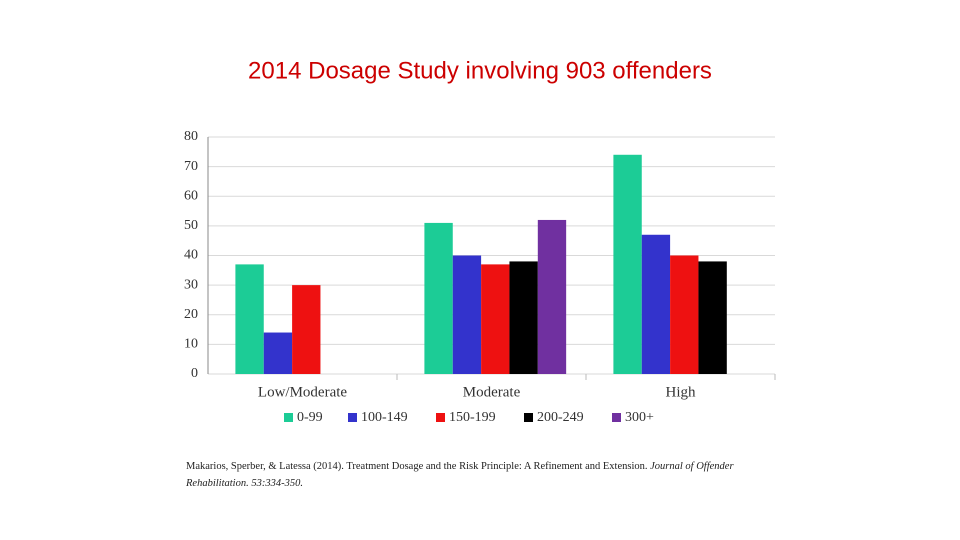  I want to click on y-tick-label: 60, so click(191, 195).